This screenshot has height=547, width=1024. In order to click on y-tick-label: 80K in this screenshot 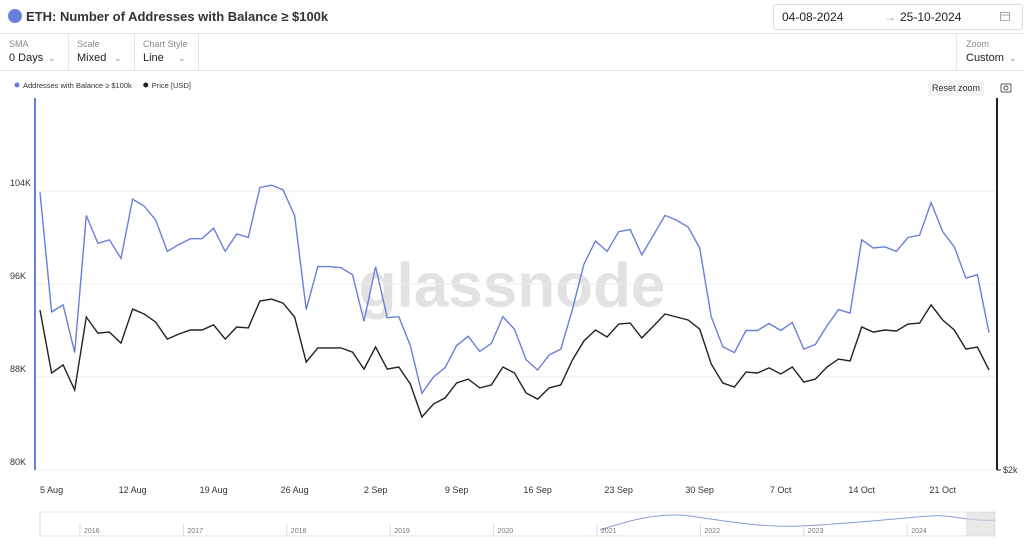, I will do `click(18, 462)`.